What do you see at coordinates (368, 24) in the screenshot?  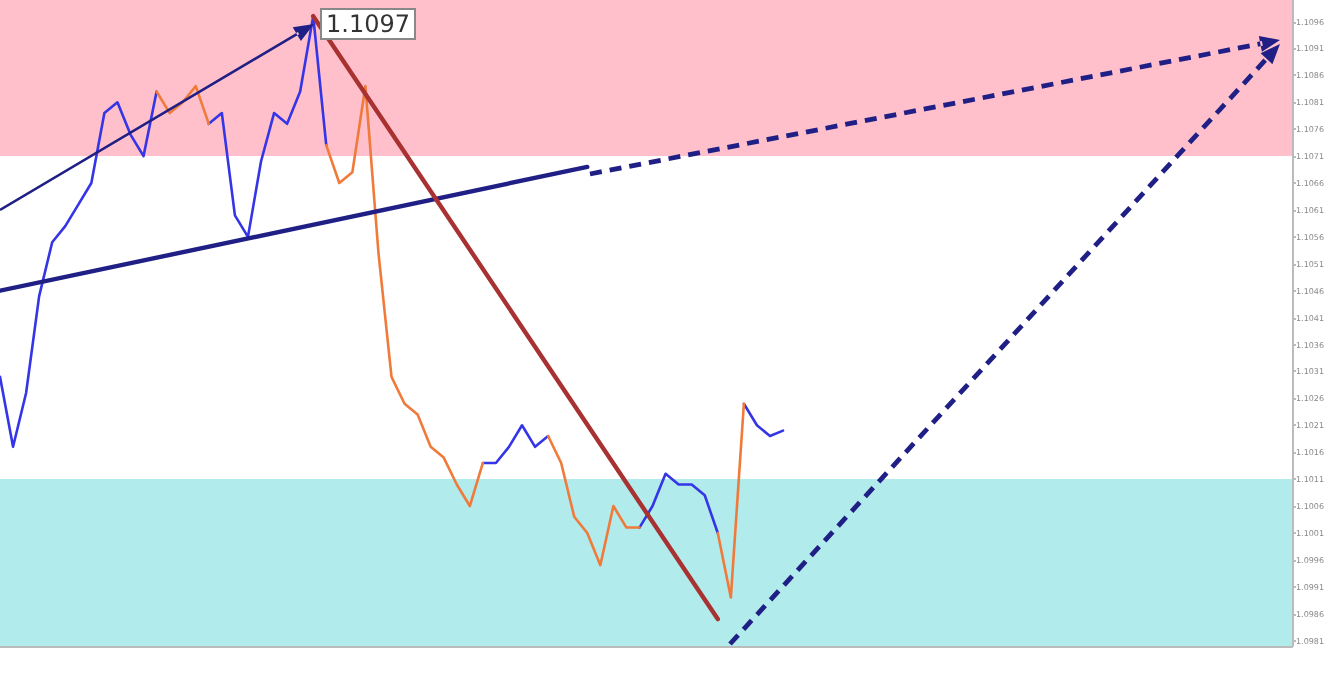 I see `annotation: 1.1097` at bounding box center [368, 24].